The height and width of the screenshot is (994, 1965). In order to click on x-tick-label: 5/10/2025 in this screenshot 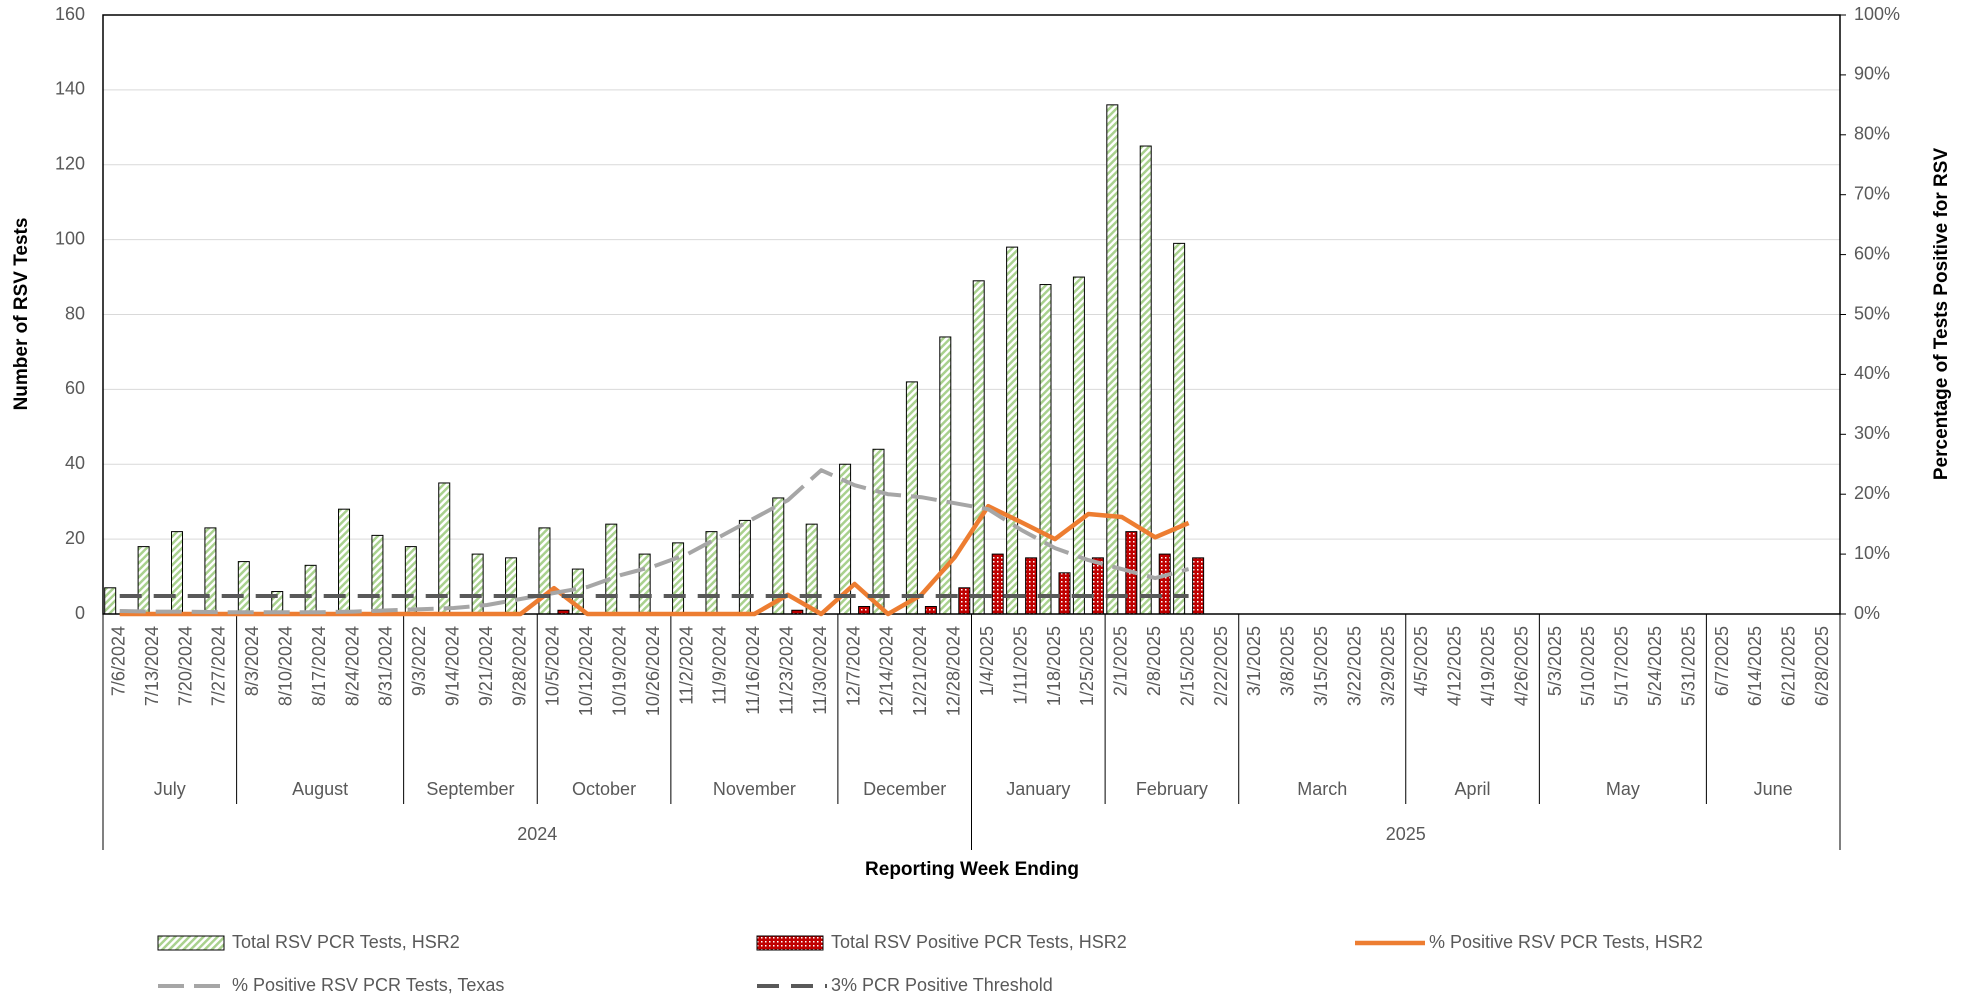, I will do `click(1588, 666)`.